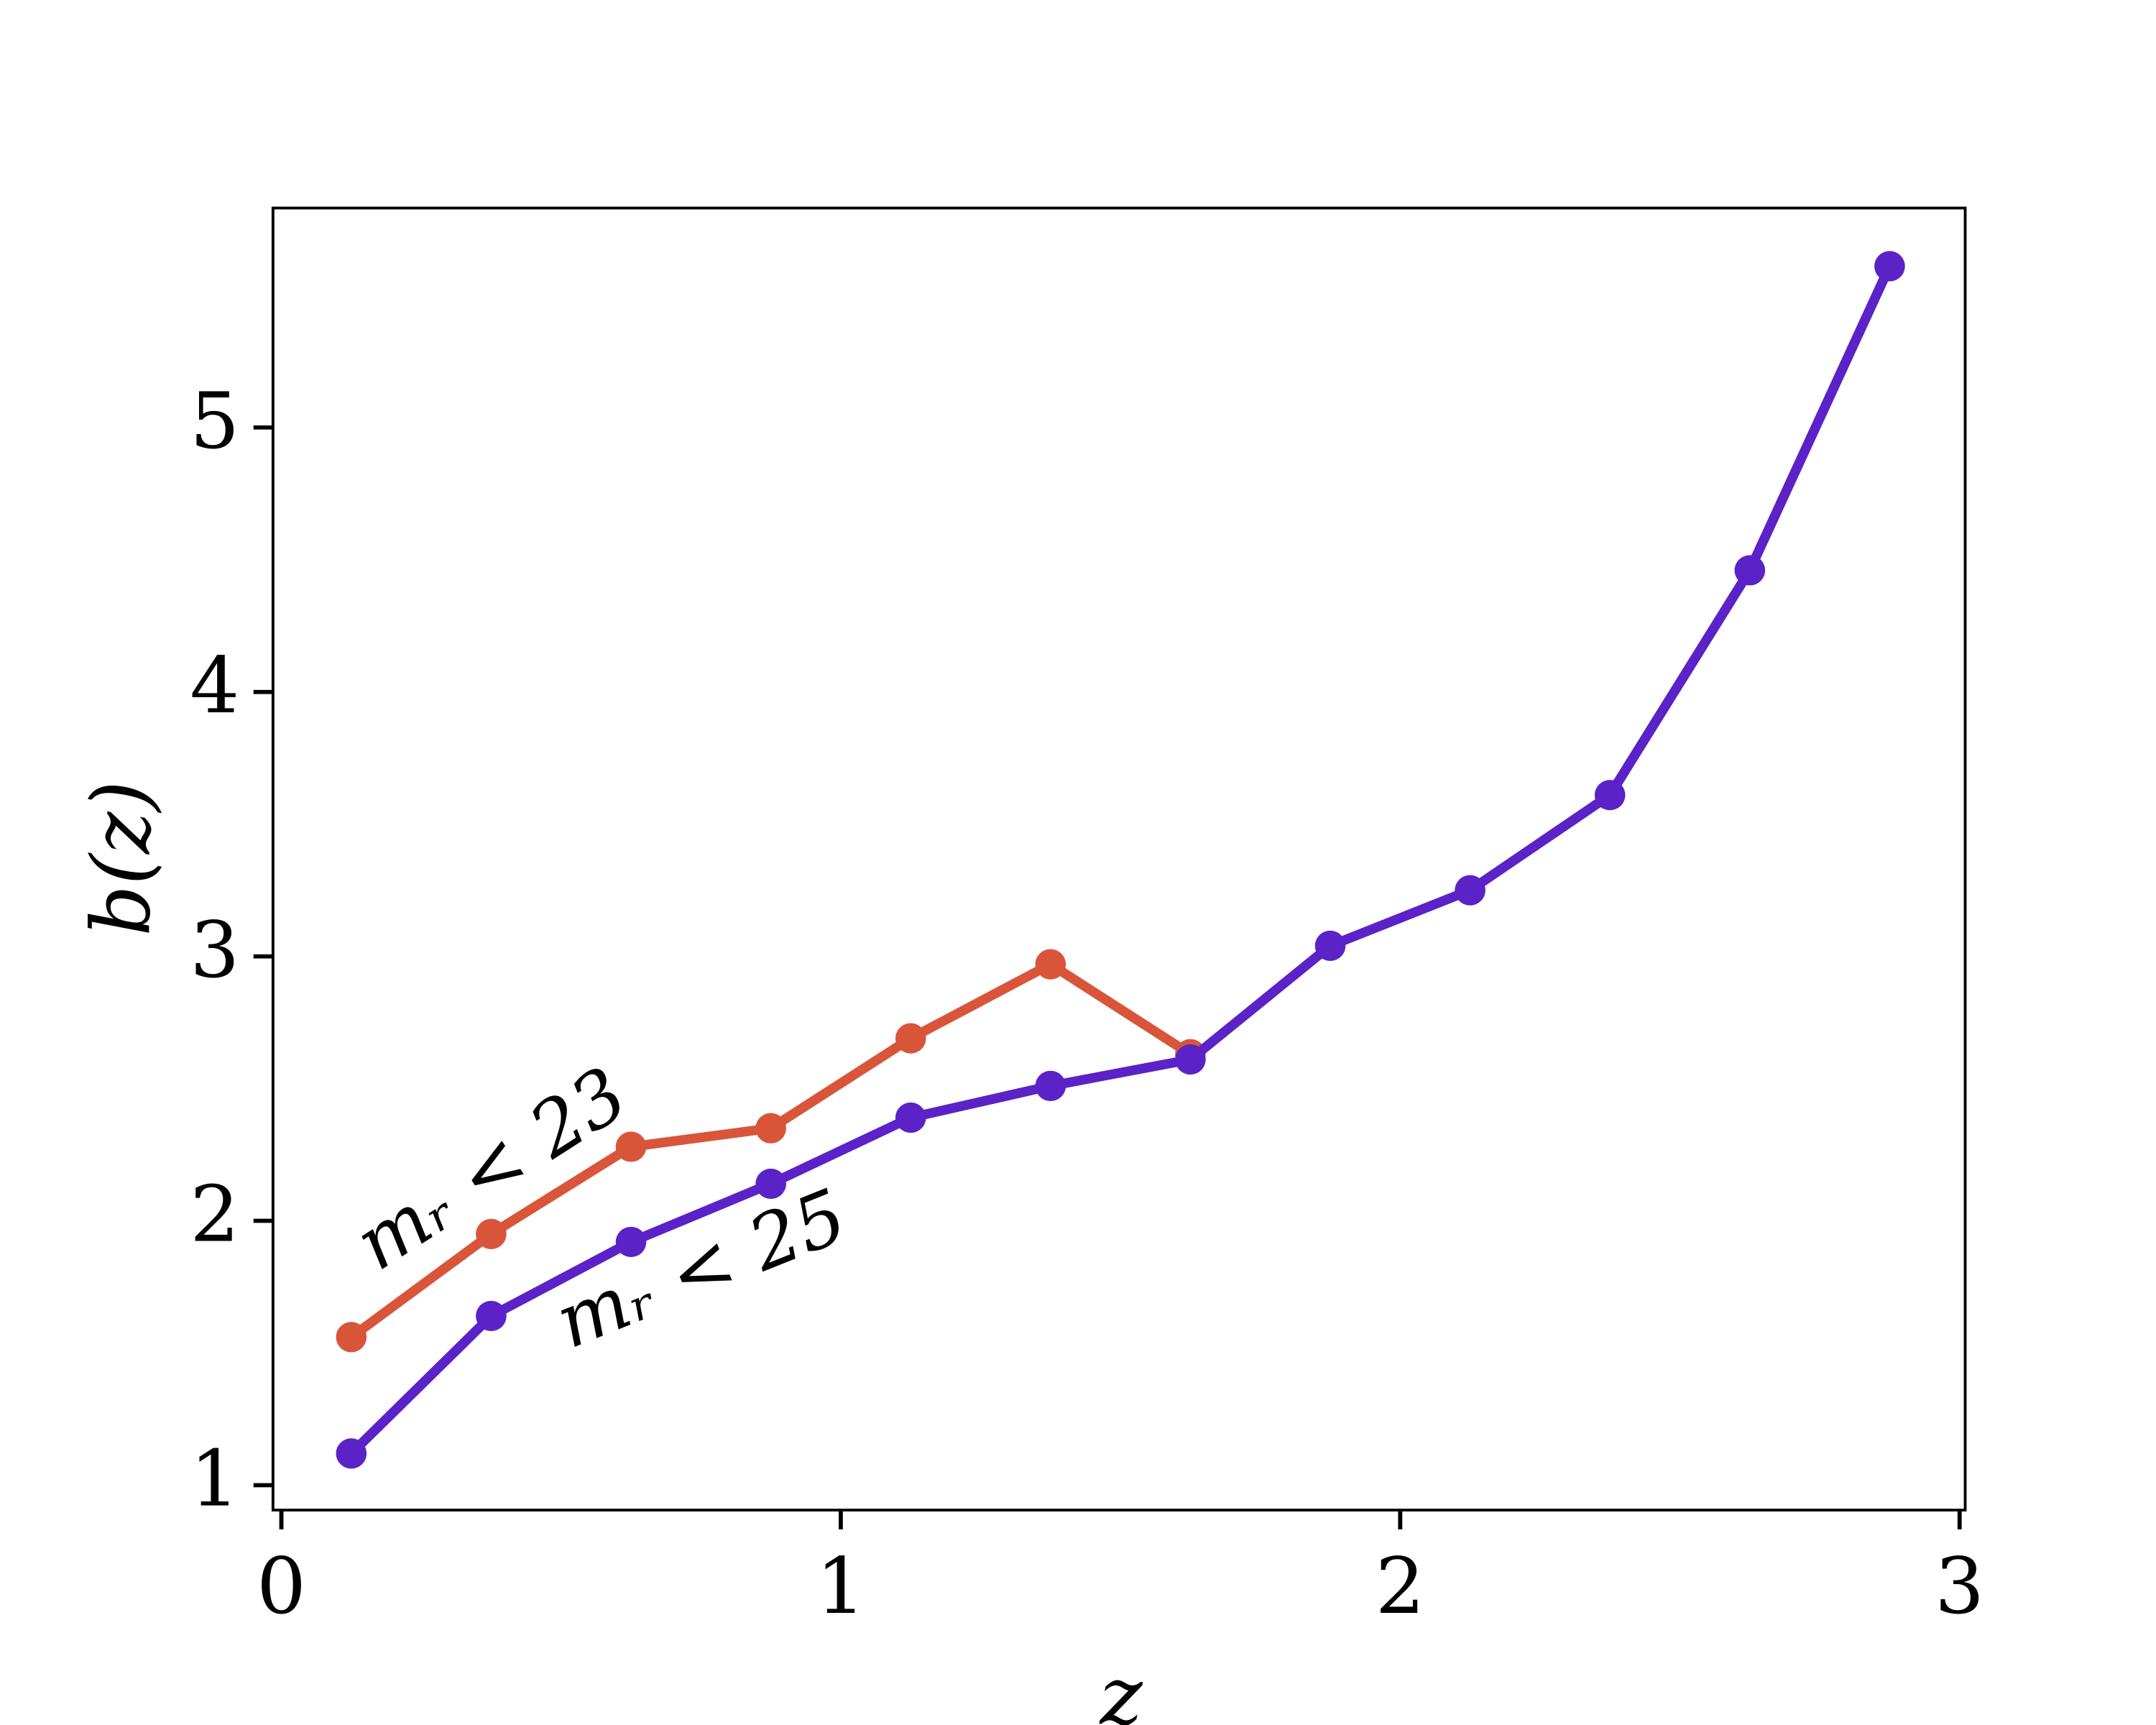  Describe the element at coordinates (214, 1214) in the screenshot. I see `y-tick-label: 2` at that location.